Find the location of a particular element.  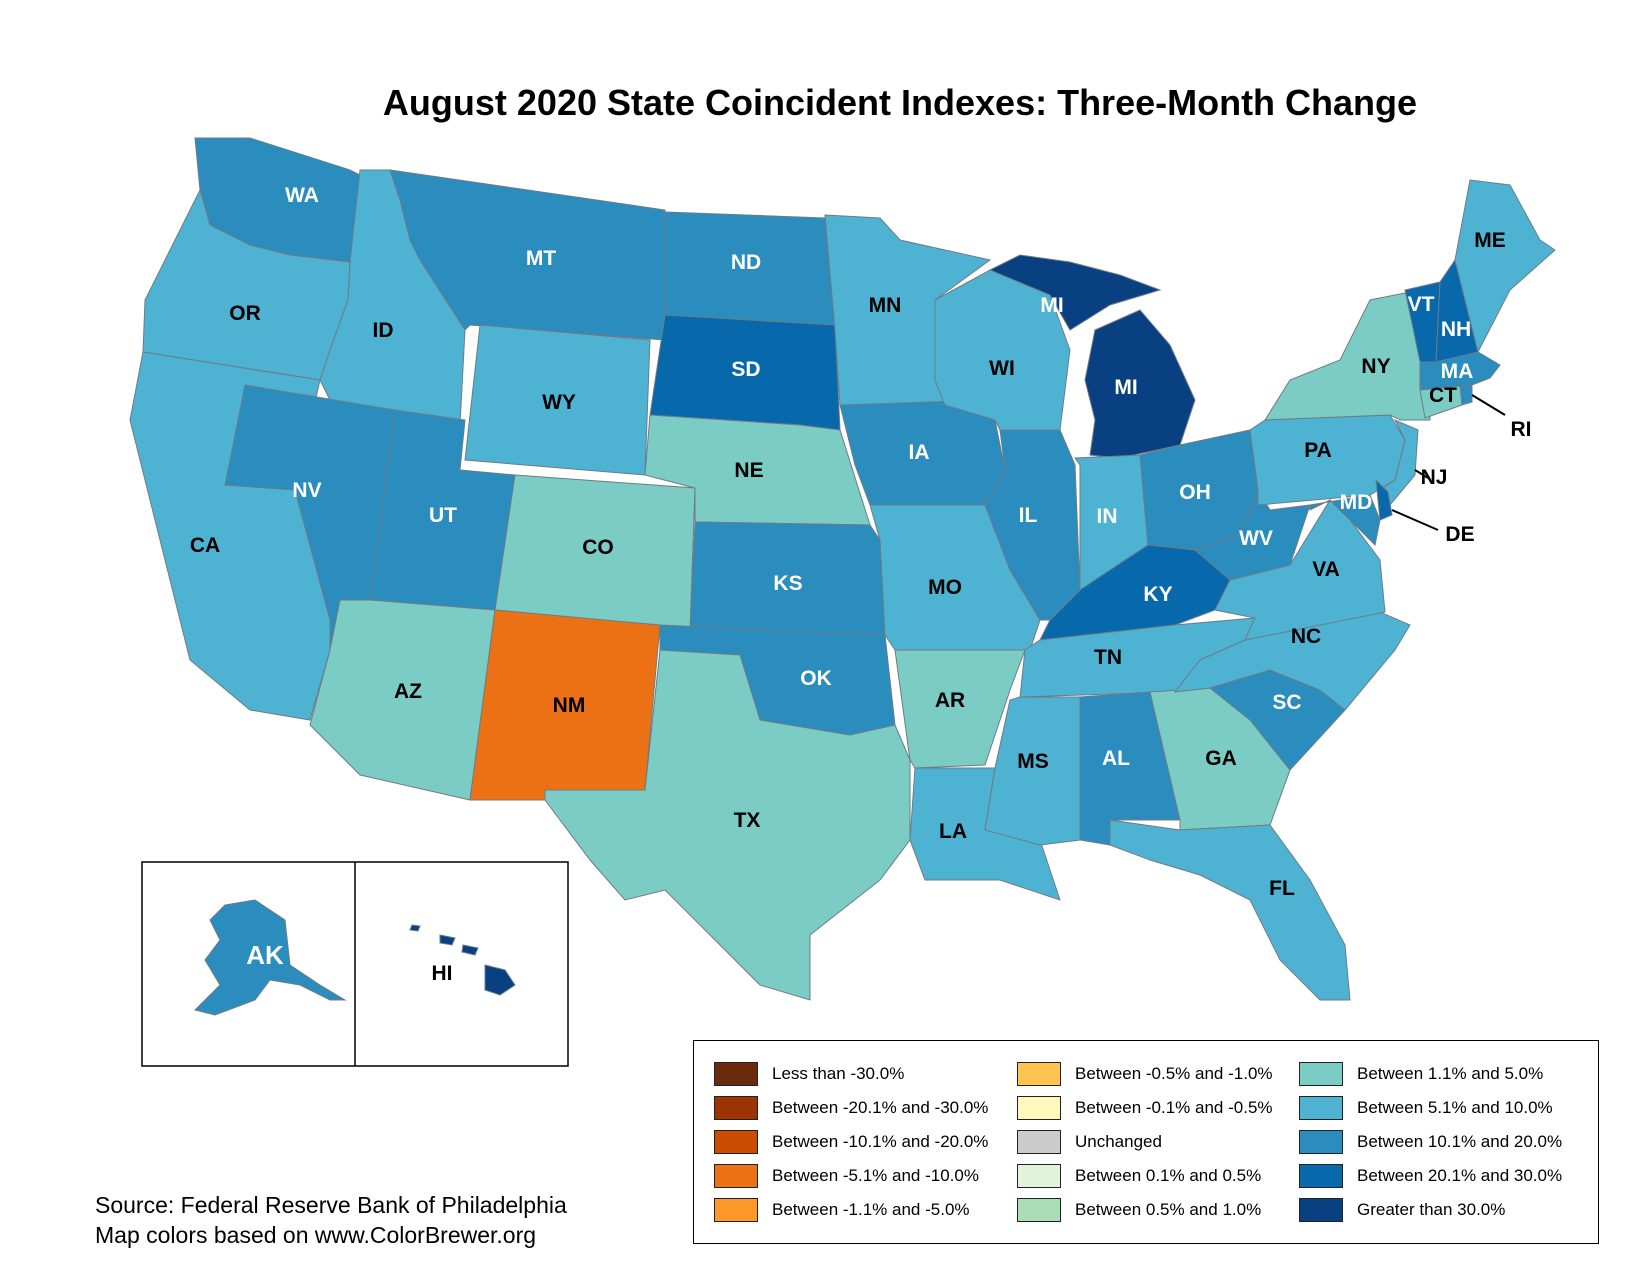

colorbrewer-line: Map colors based on www.ColorBrewer.org is located at coordinates (316, 1235).